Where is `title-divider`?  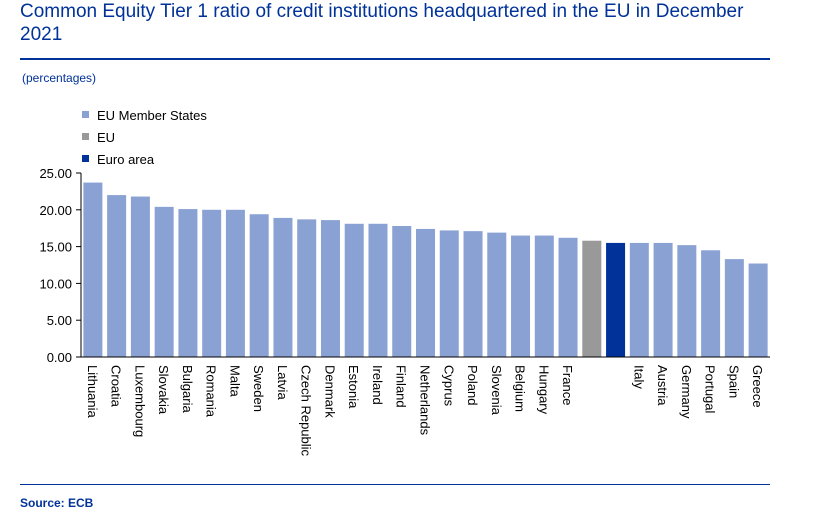
title-divider is located at coordinates (395, 59).